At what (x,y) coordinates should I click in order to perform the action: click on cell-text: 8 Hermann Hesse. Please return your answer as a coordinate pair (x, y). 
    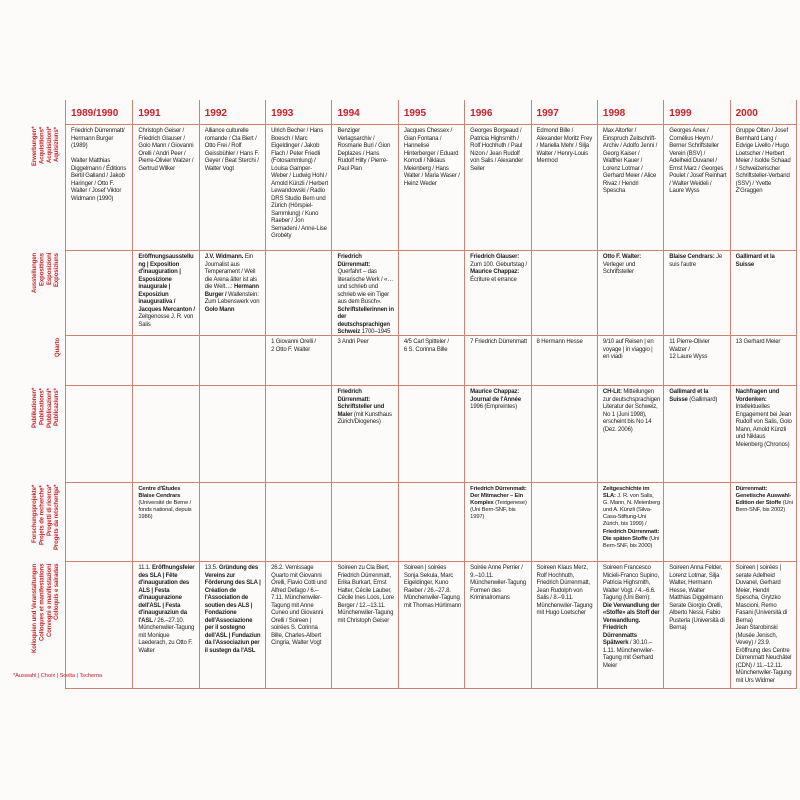
    Looking at the image, I should click on (559, 342).